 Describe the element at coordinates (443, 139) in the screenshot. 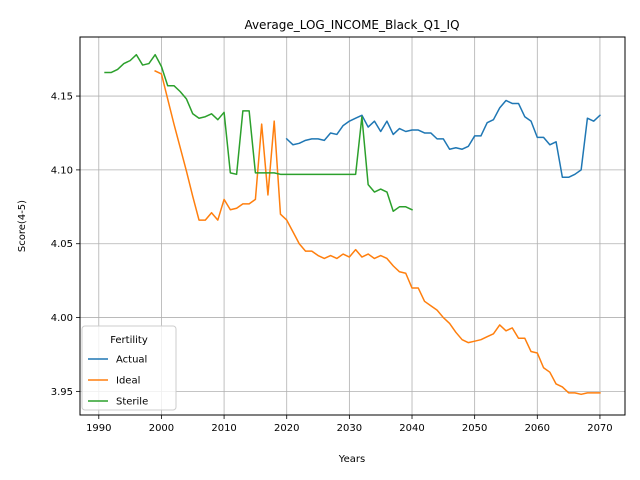

I see `series-line-actual` at that location.